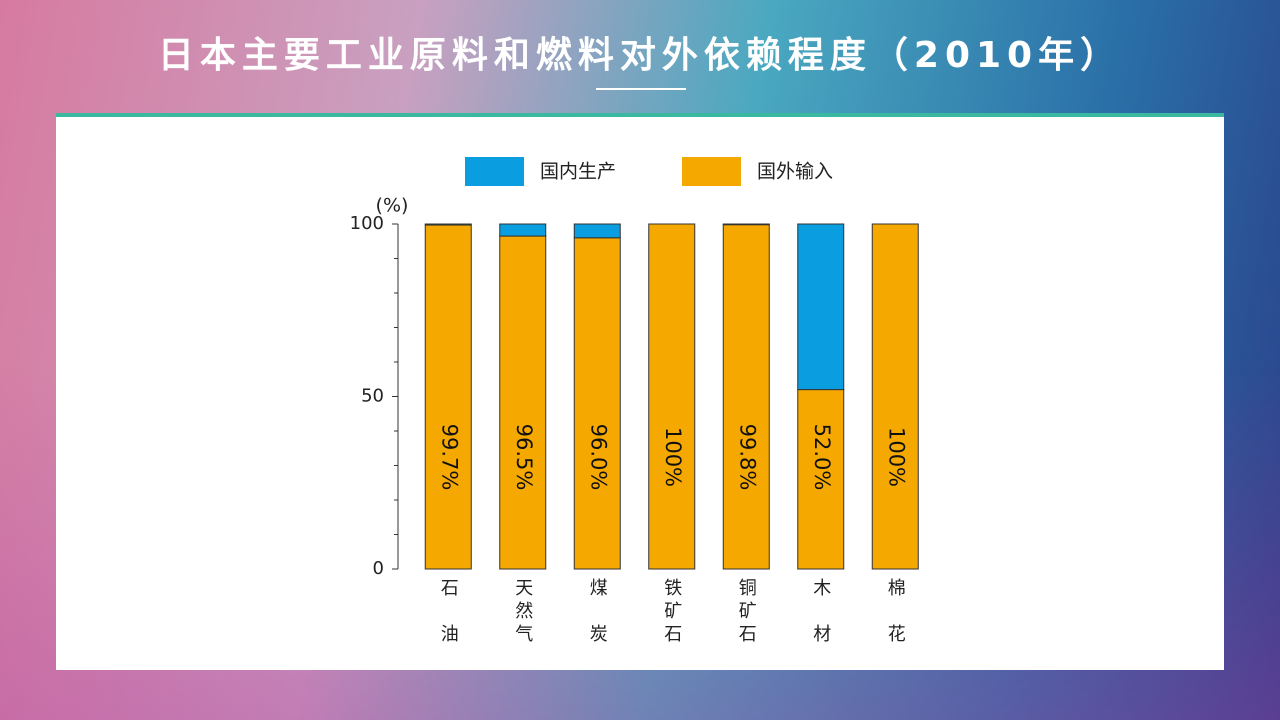 This screenshot has height=720, width=1280. What do you see at coordinates (597, 624) in the screenshot?
I see `x-tick-label: 煤炭` at bounding box center [597, 624].